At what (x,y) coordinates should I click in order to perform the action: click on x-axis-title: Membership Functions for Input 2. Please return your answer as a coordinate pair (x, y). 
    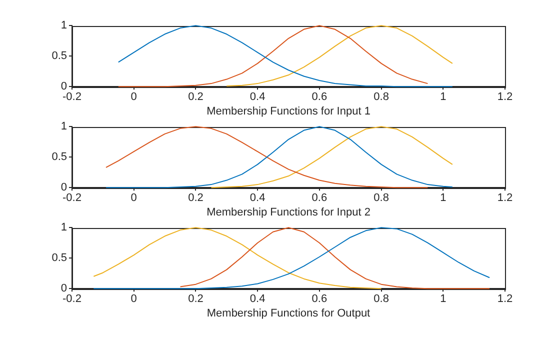
    Looking at the image, I should click on (288, 212).